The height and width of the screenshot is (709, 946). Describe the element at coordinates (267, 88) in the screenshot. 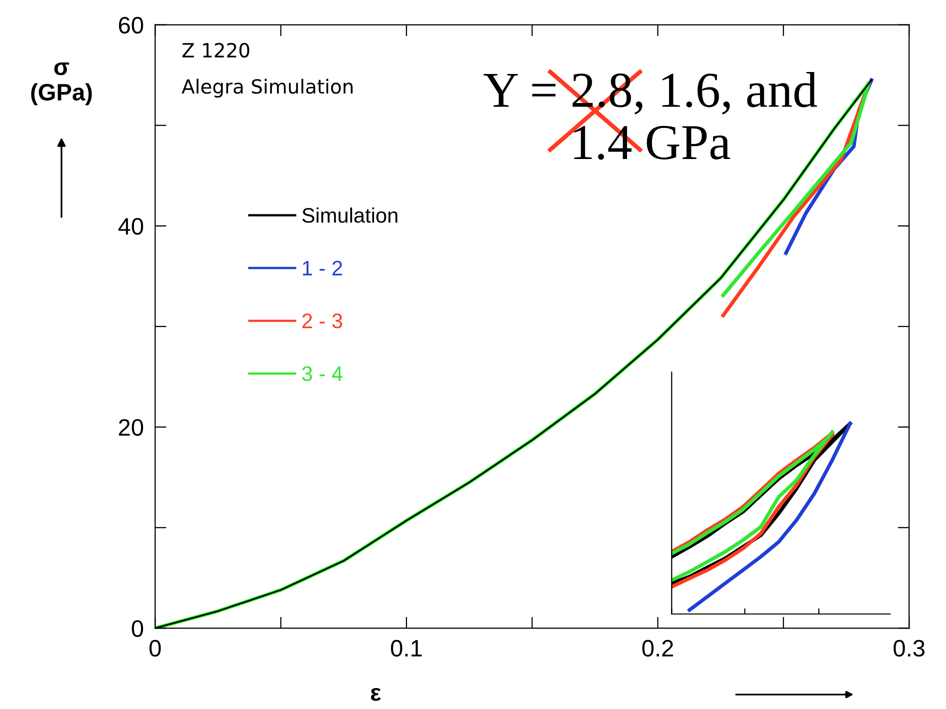

I see `annotation: Alegra Simulation` at that location.